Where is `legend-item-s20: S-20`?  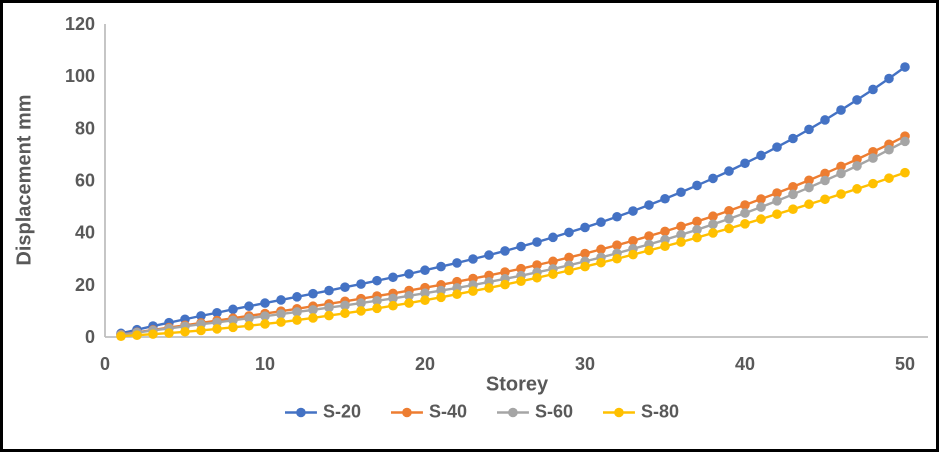
legend-item-s20: S-20 is located at coordinates (322, 412).